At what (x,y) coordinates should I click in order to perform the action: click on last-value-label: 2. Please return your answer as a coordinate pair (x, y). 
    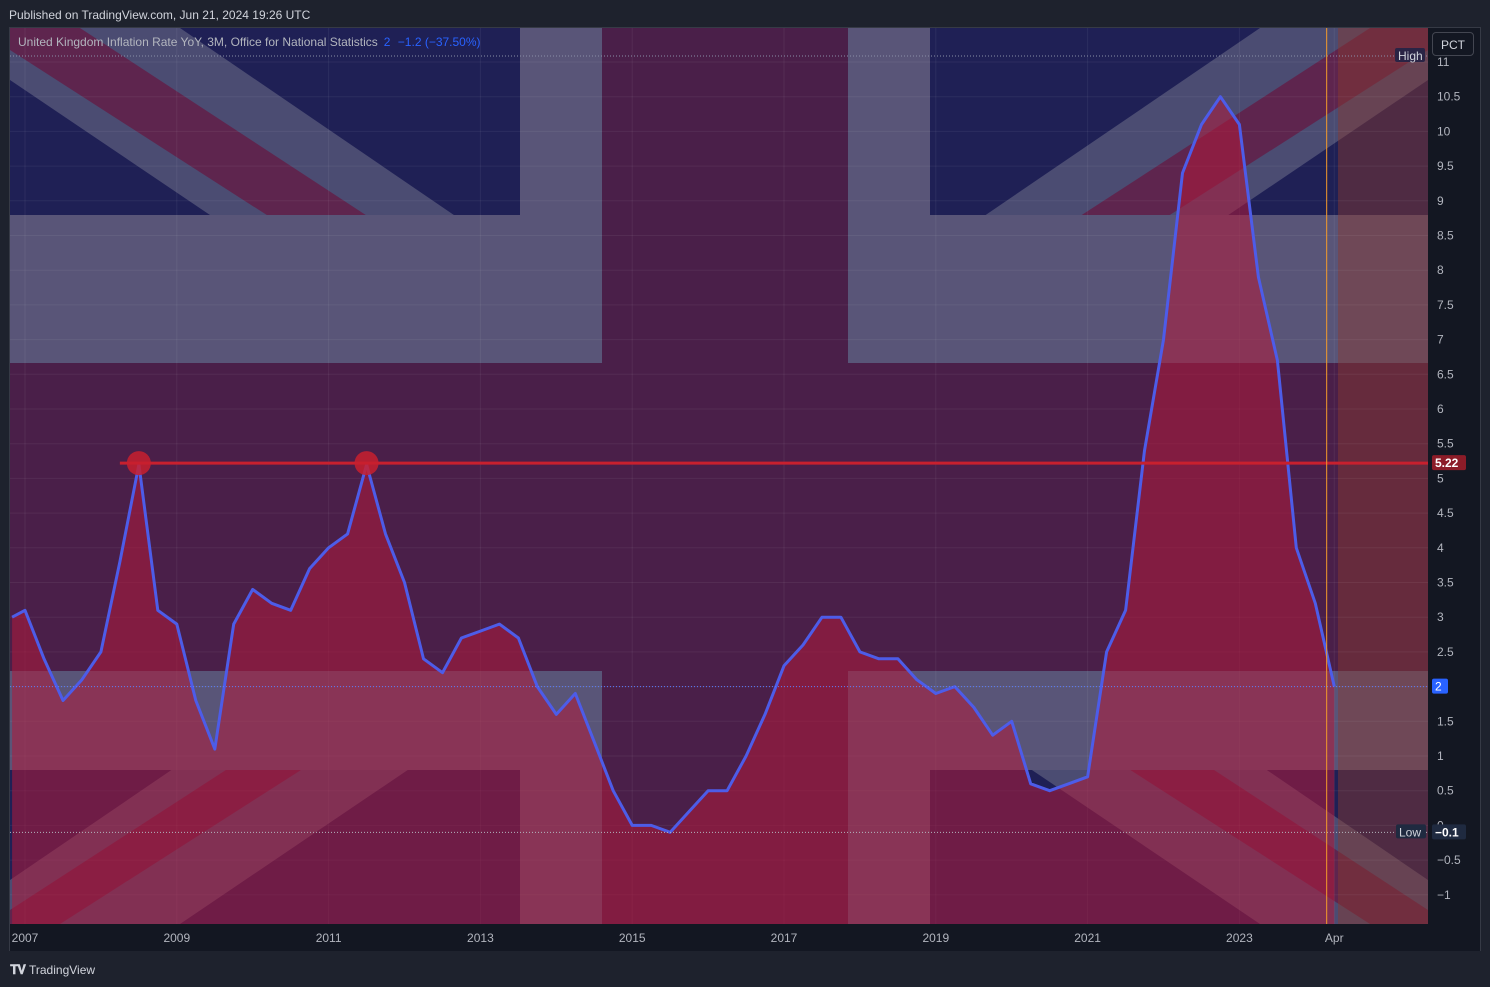
    Looking at the image, I should click on (1438, 687).